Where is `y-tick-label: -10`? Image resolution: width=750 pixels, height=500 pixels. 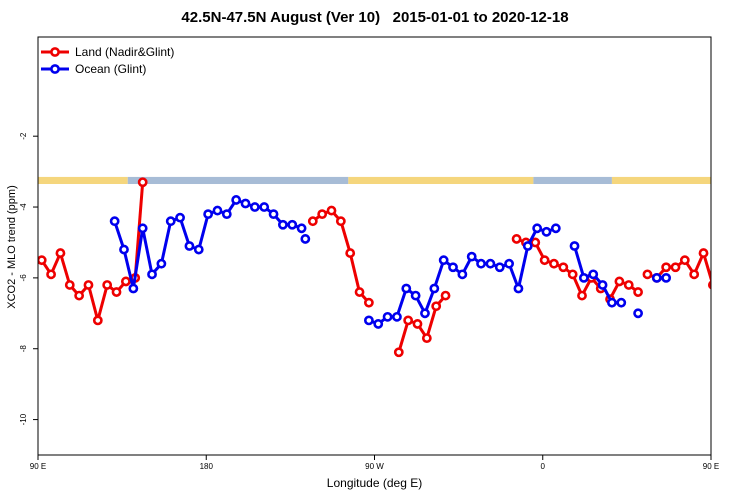
y-tick-label: -10 is located at coordinates (23, 419).